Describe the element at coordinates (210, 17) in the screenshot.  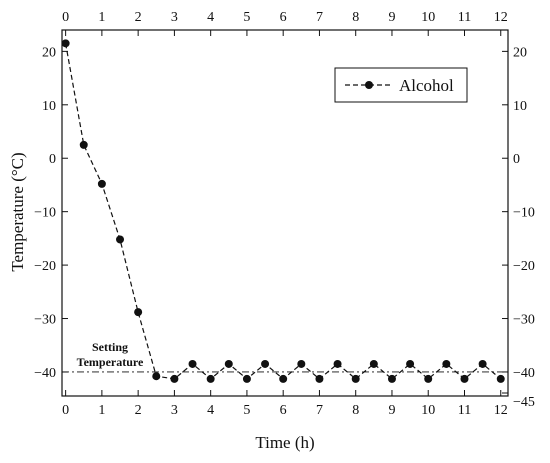
I see `x-tick-label-top: 4` at that location.